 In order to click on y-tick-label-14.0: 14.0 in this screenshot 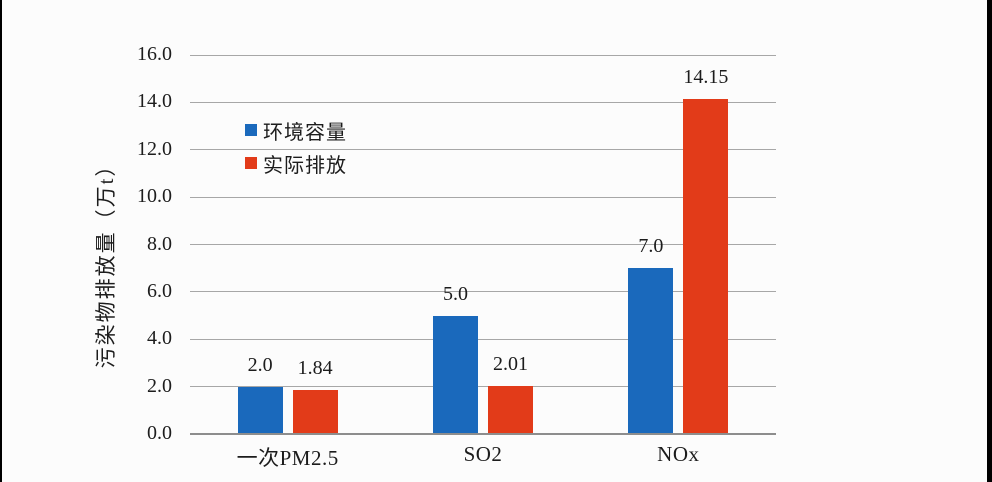, I will do `click(154, 101)`.